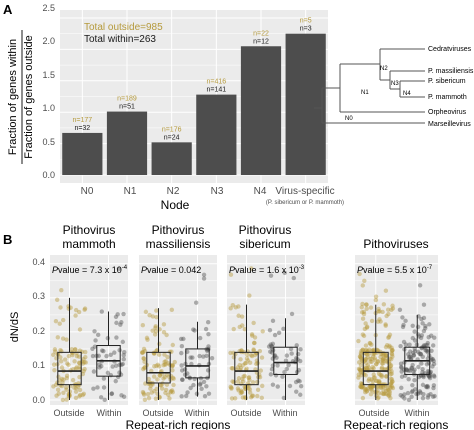 The height and width of the screenshot is (430, 474). Describe the element at coordinates (216, 82) in the screenshot. I see `panel-a-n-outside-label: n=416` at that location.